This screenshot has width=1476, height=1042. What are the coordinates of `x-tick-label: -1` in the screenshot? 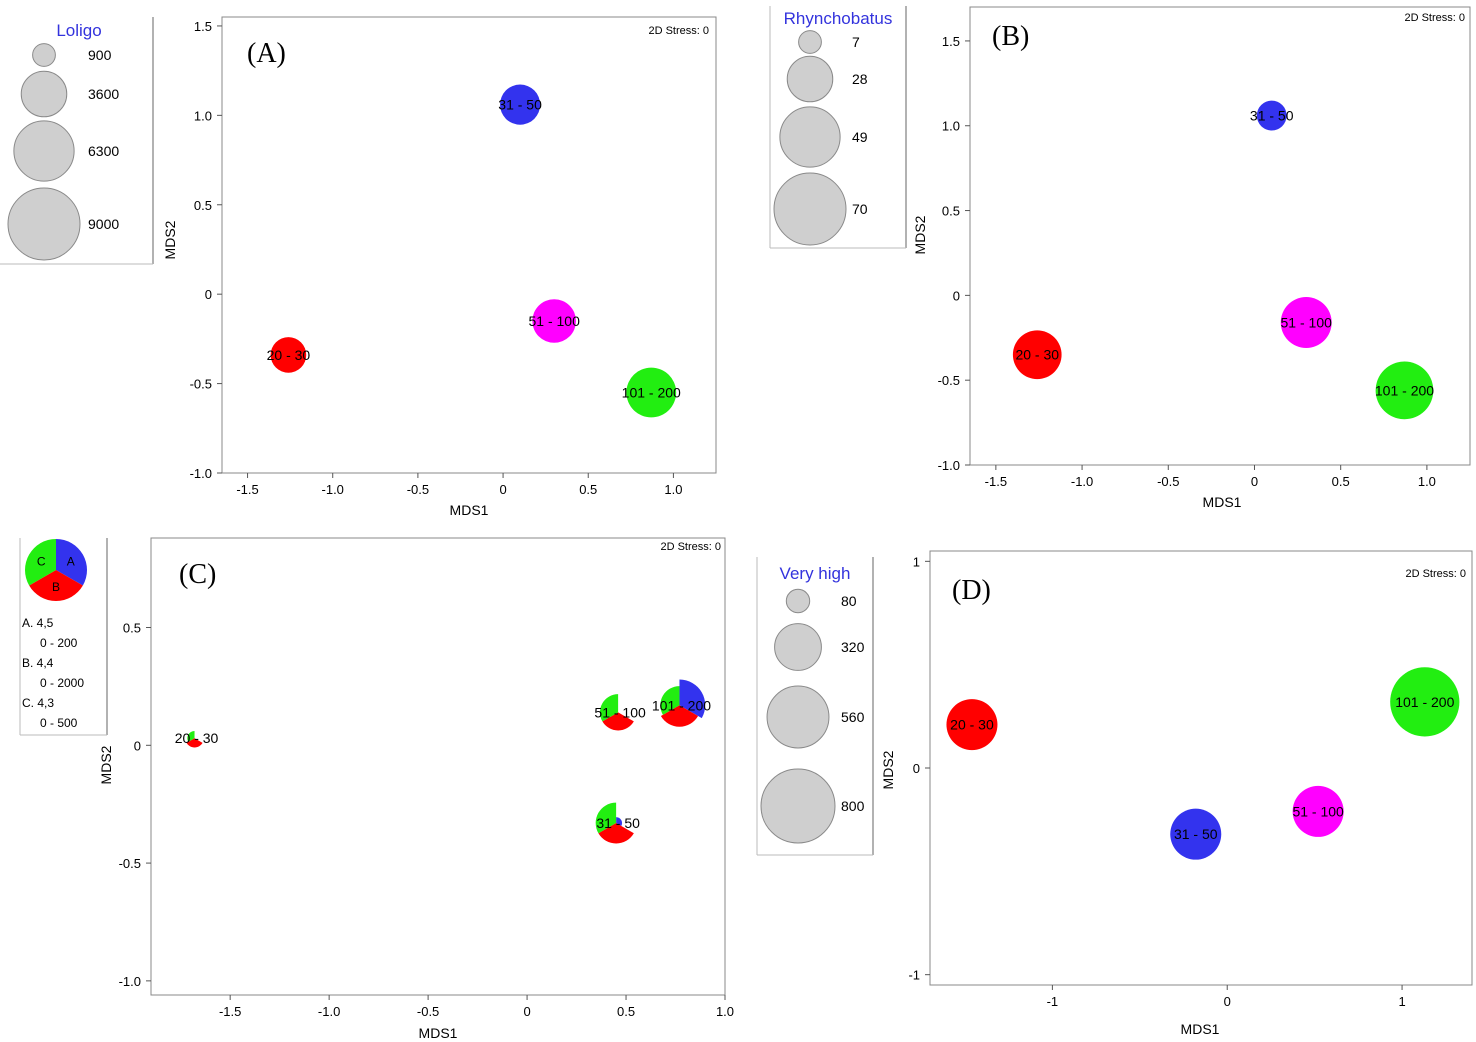 It's located at (1053, 1001).